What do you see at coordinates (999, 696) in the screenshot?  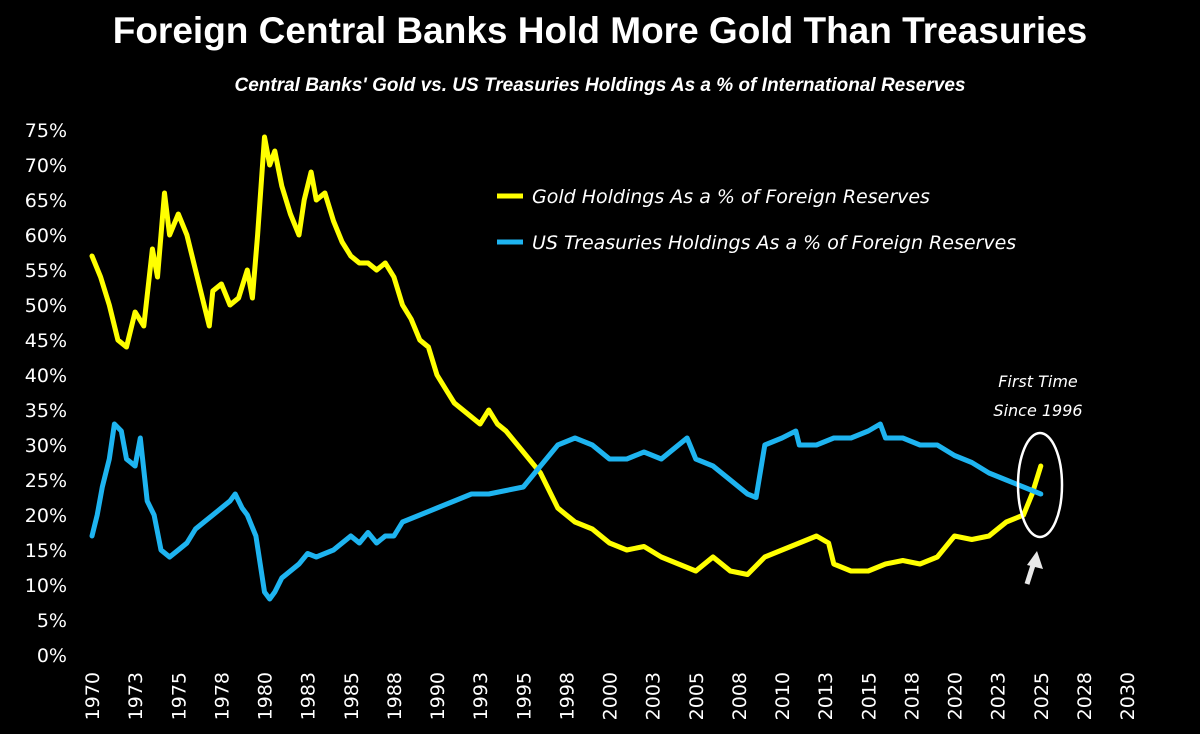 I see `x-tick-label: 2023` at bounding box center [999, 696].